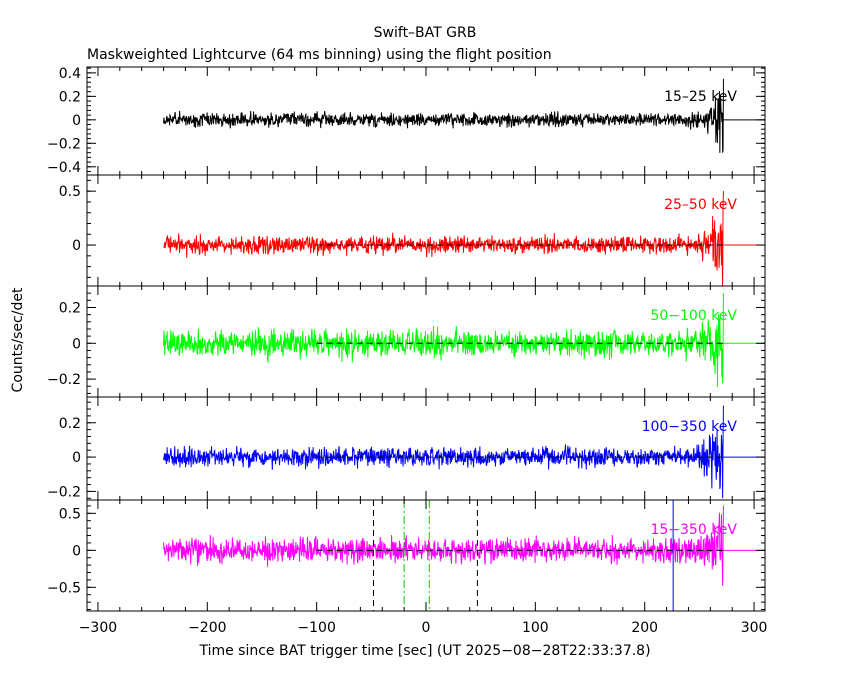 Image resolution: width=850 pixels, height=680 pixels. I want to click on panel-15-350: −0.5 0 0.5 15−350 keV, so click(406, 555).